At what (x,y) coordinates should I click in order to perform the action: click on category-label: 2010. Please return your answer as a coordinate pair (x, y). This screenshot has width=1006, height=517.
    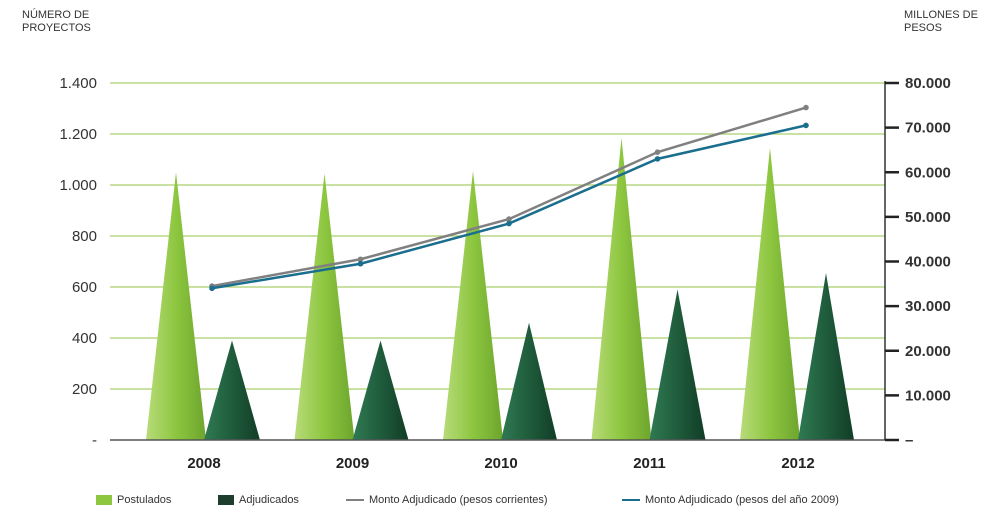
    Looking at the image, I should click on (500, 463).